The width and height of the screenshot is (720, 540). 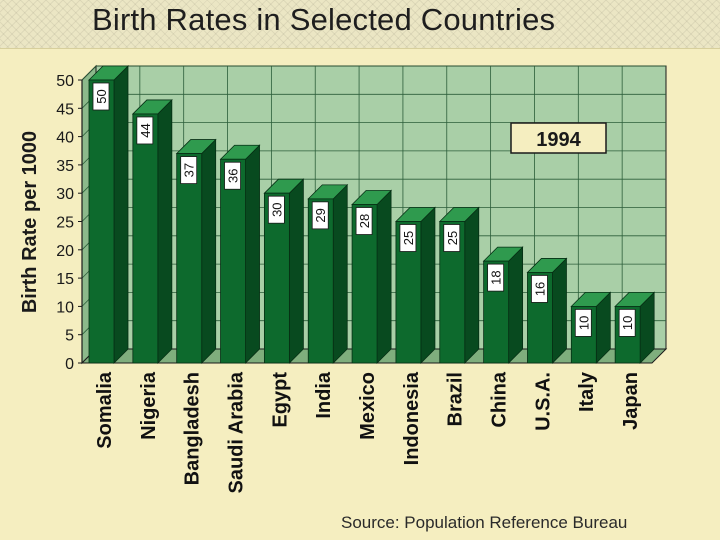 I want to click on data-label: 18, so click(x=496, y=277).